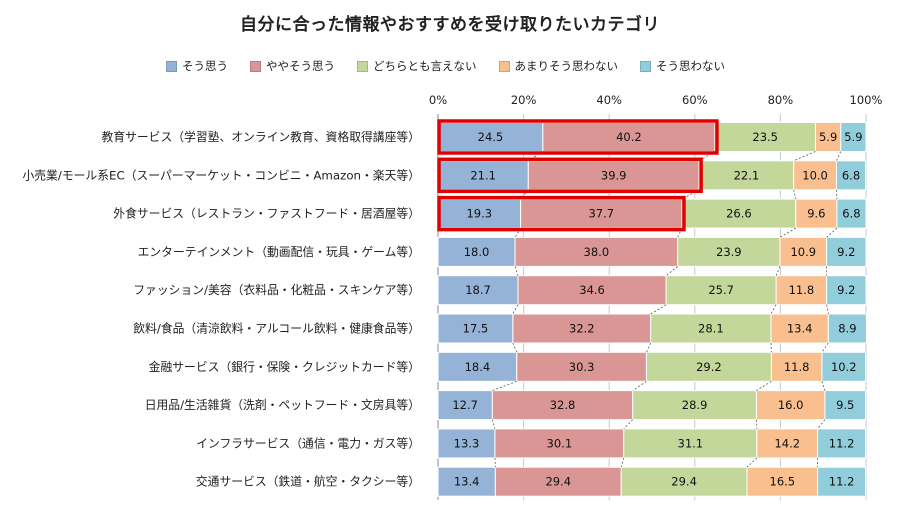  I want to click on chart-title: 自分に合った情報やおすすめを受け取りたいカテゴリ, so click(450, 25).